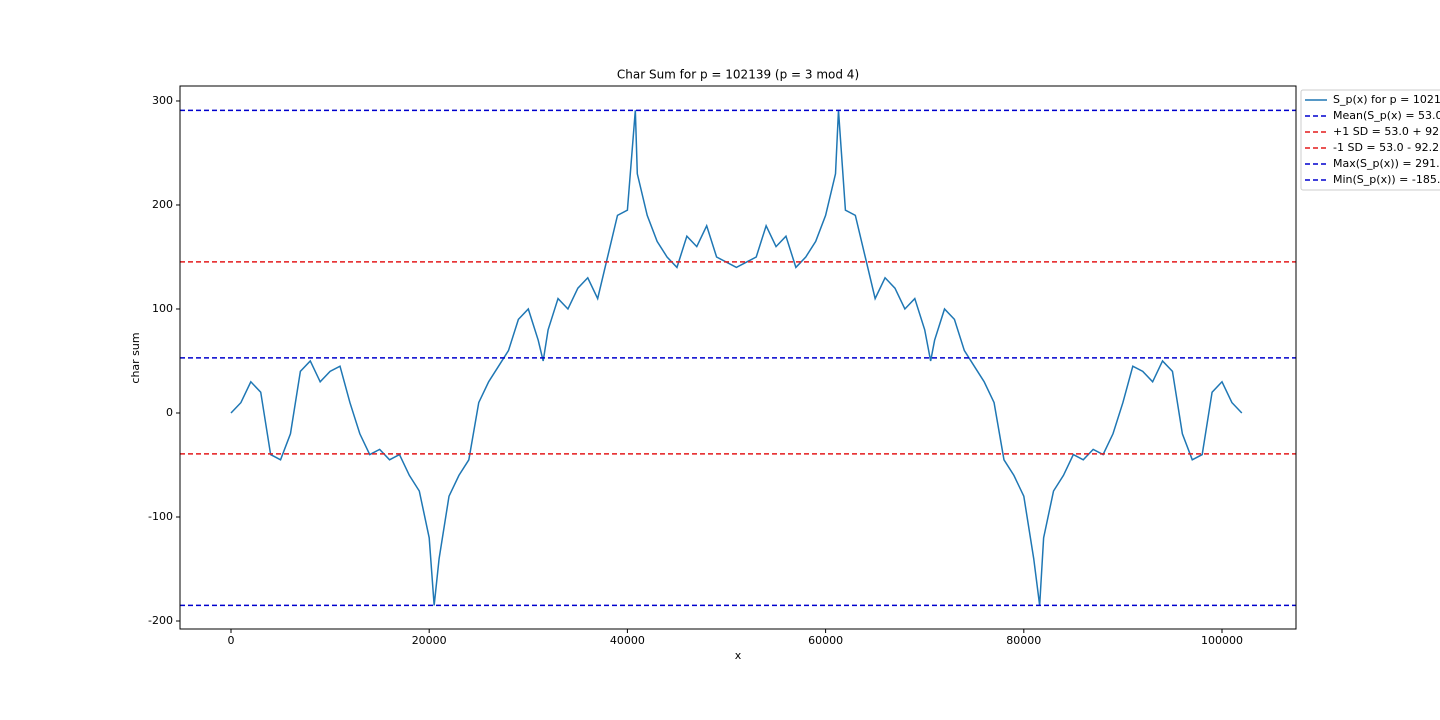  I want to click on y-tick-label: 200, so click(162, 204).